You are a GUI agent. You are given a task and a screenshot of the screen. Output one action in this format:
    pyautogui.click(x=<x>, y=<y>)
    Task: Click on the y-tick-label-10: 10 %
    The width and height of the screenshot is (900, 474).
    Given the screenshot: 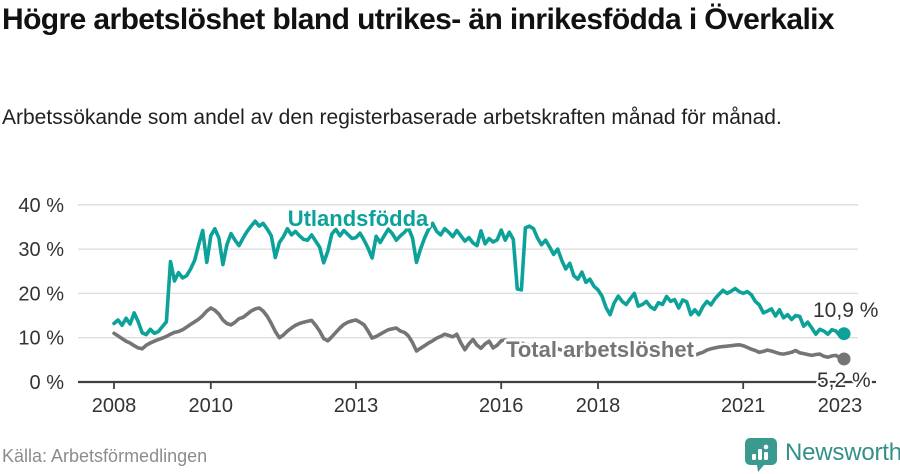 What is the action you would take?
    pyautogui.click(x=41, y=339)
    